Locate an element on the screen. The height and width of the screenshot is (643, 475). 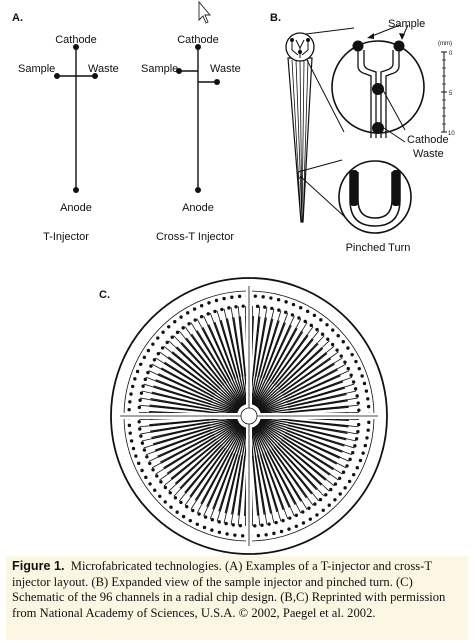
panel-b-waste-label: Waste is located at coordinates (428, 154).